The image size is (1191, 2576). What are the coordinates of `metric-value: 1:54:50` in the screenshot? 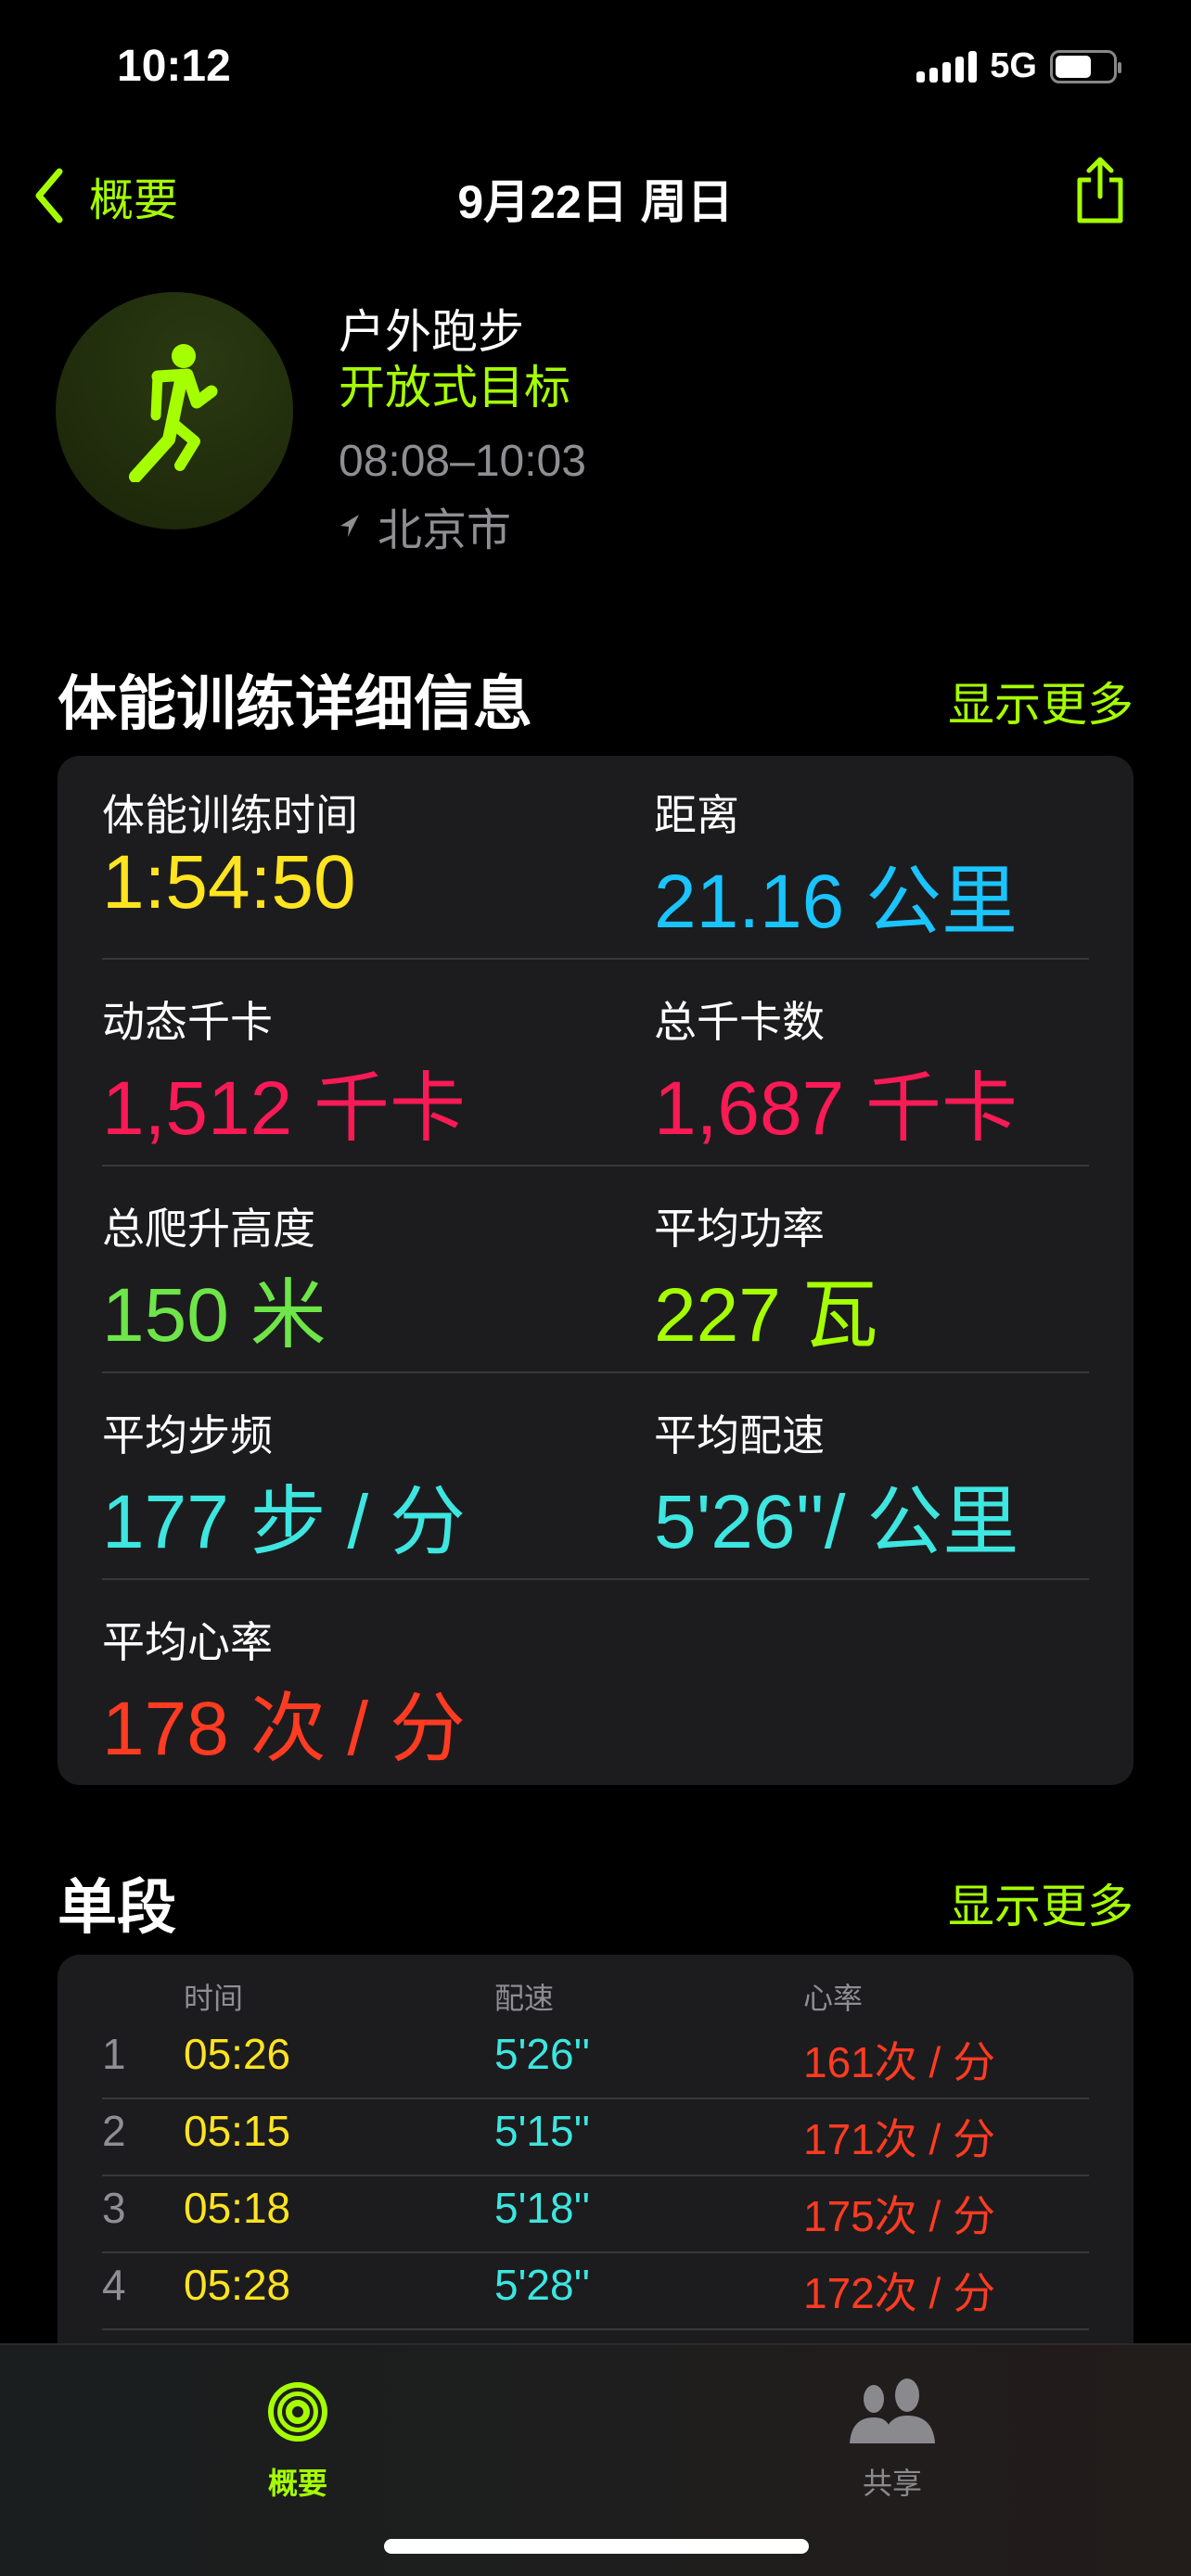 It's located at (229, 883).